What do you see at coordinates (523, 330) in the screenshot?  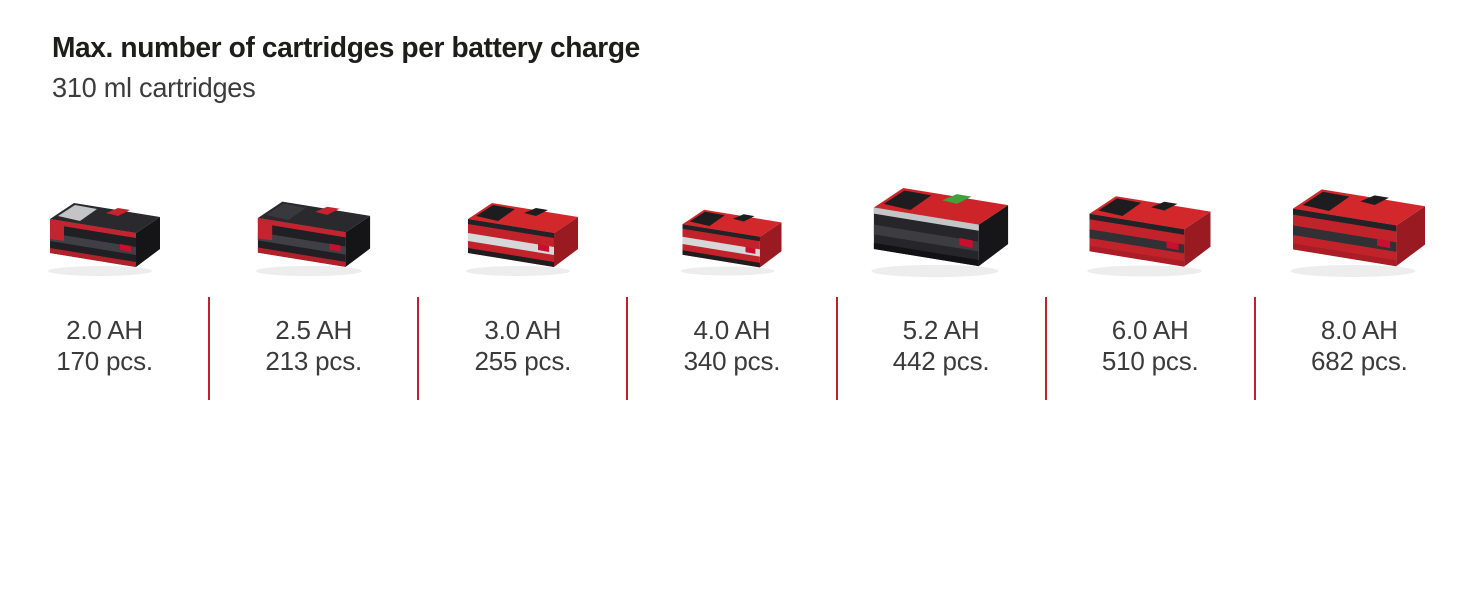 I see `capacity-label: 3.0 AH` at bounding box center [523, 330].